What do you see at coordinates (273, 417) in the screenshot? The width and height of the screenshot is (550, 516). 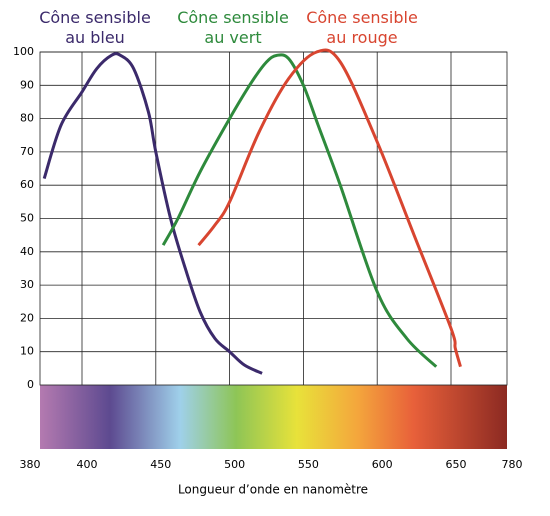 I see `spectrum-bar` at bounding box center [273, 417].